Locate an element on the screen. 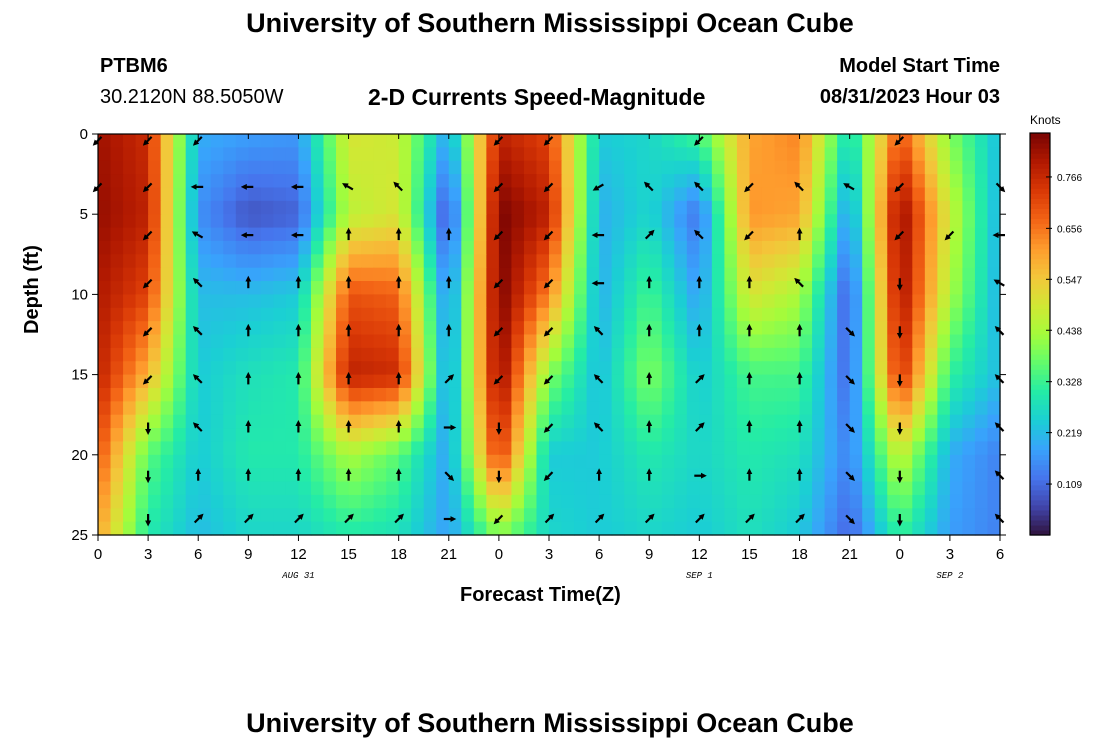  current-vector-arrow is located at coordinates (598, 331).